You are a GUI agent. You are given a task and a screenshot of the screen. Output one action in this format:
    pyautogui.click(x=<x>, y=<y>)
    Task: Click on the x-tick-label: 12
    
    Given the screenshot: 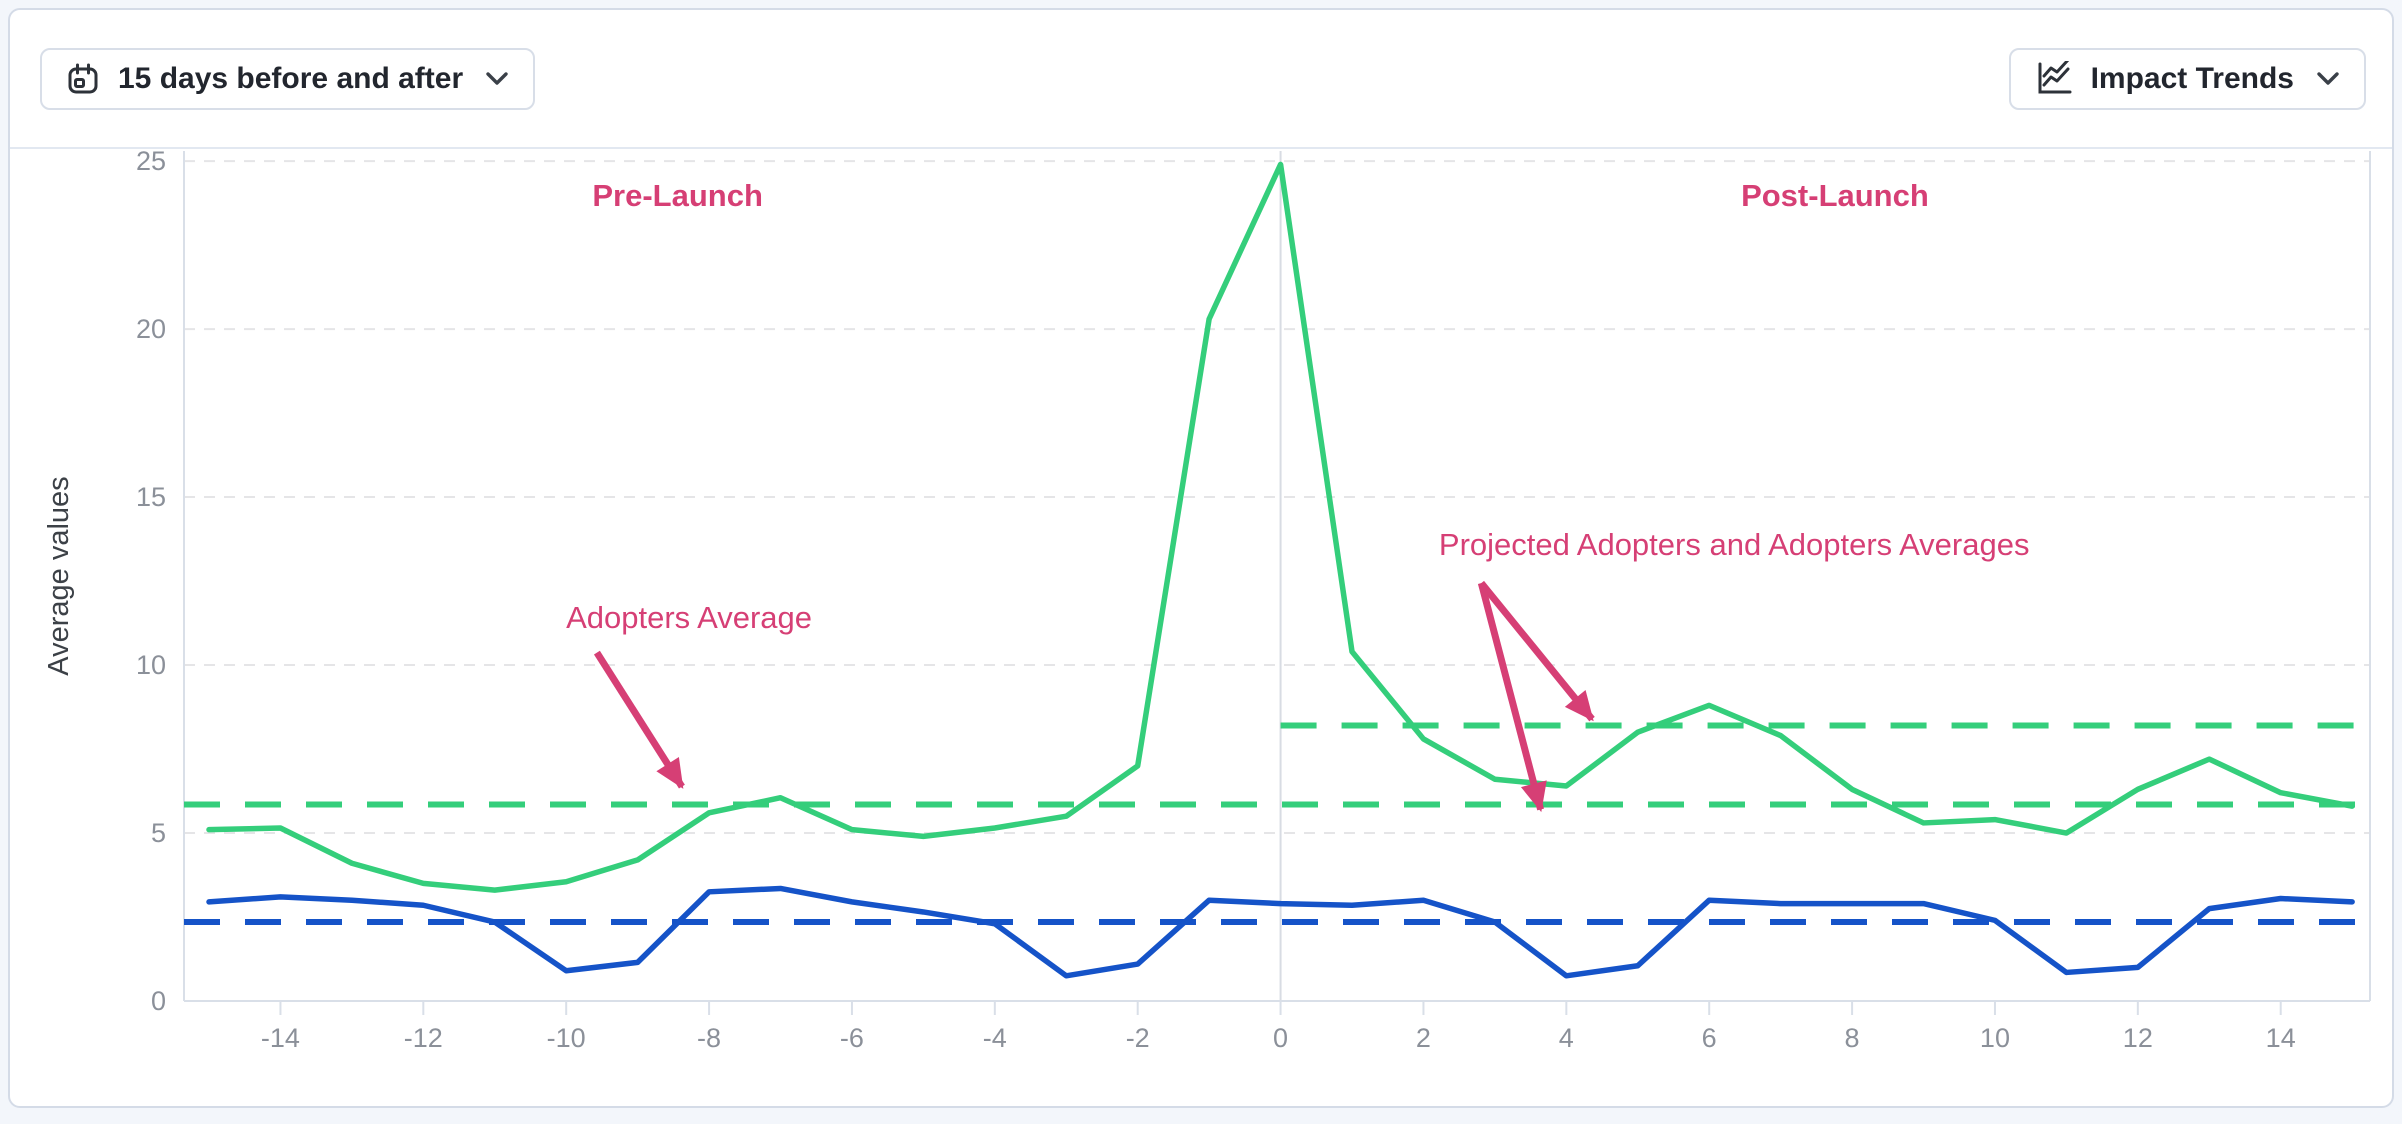 What is the action you would take?
    pyautogui.click(x=2138, y=1038)
    